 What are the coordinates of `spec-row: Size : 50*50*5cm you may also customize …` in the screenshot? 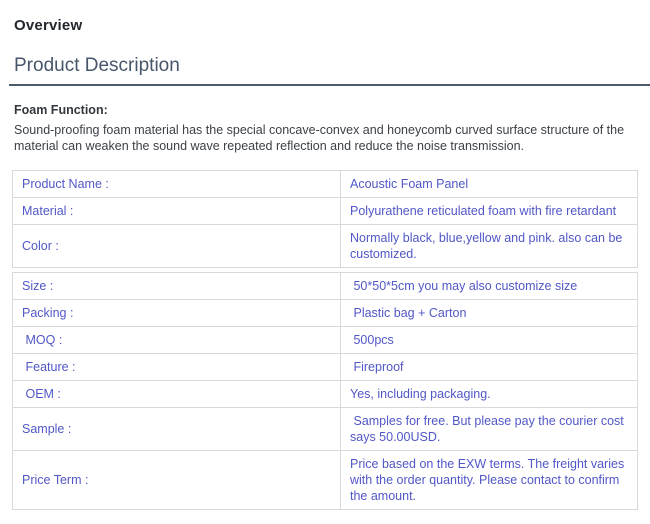 It's located at (325, 286).